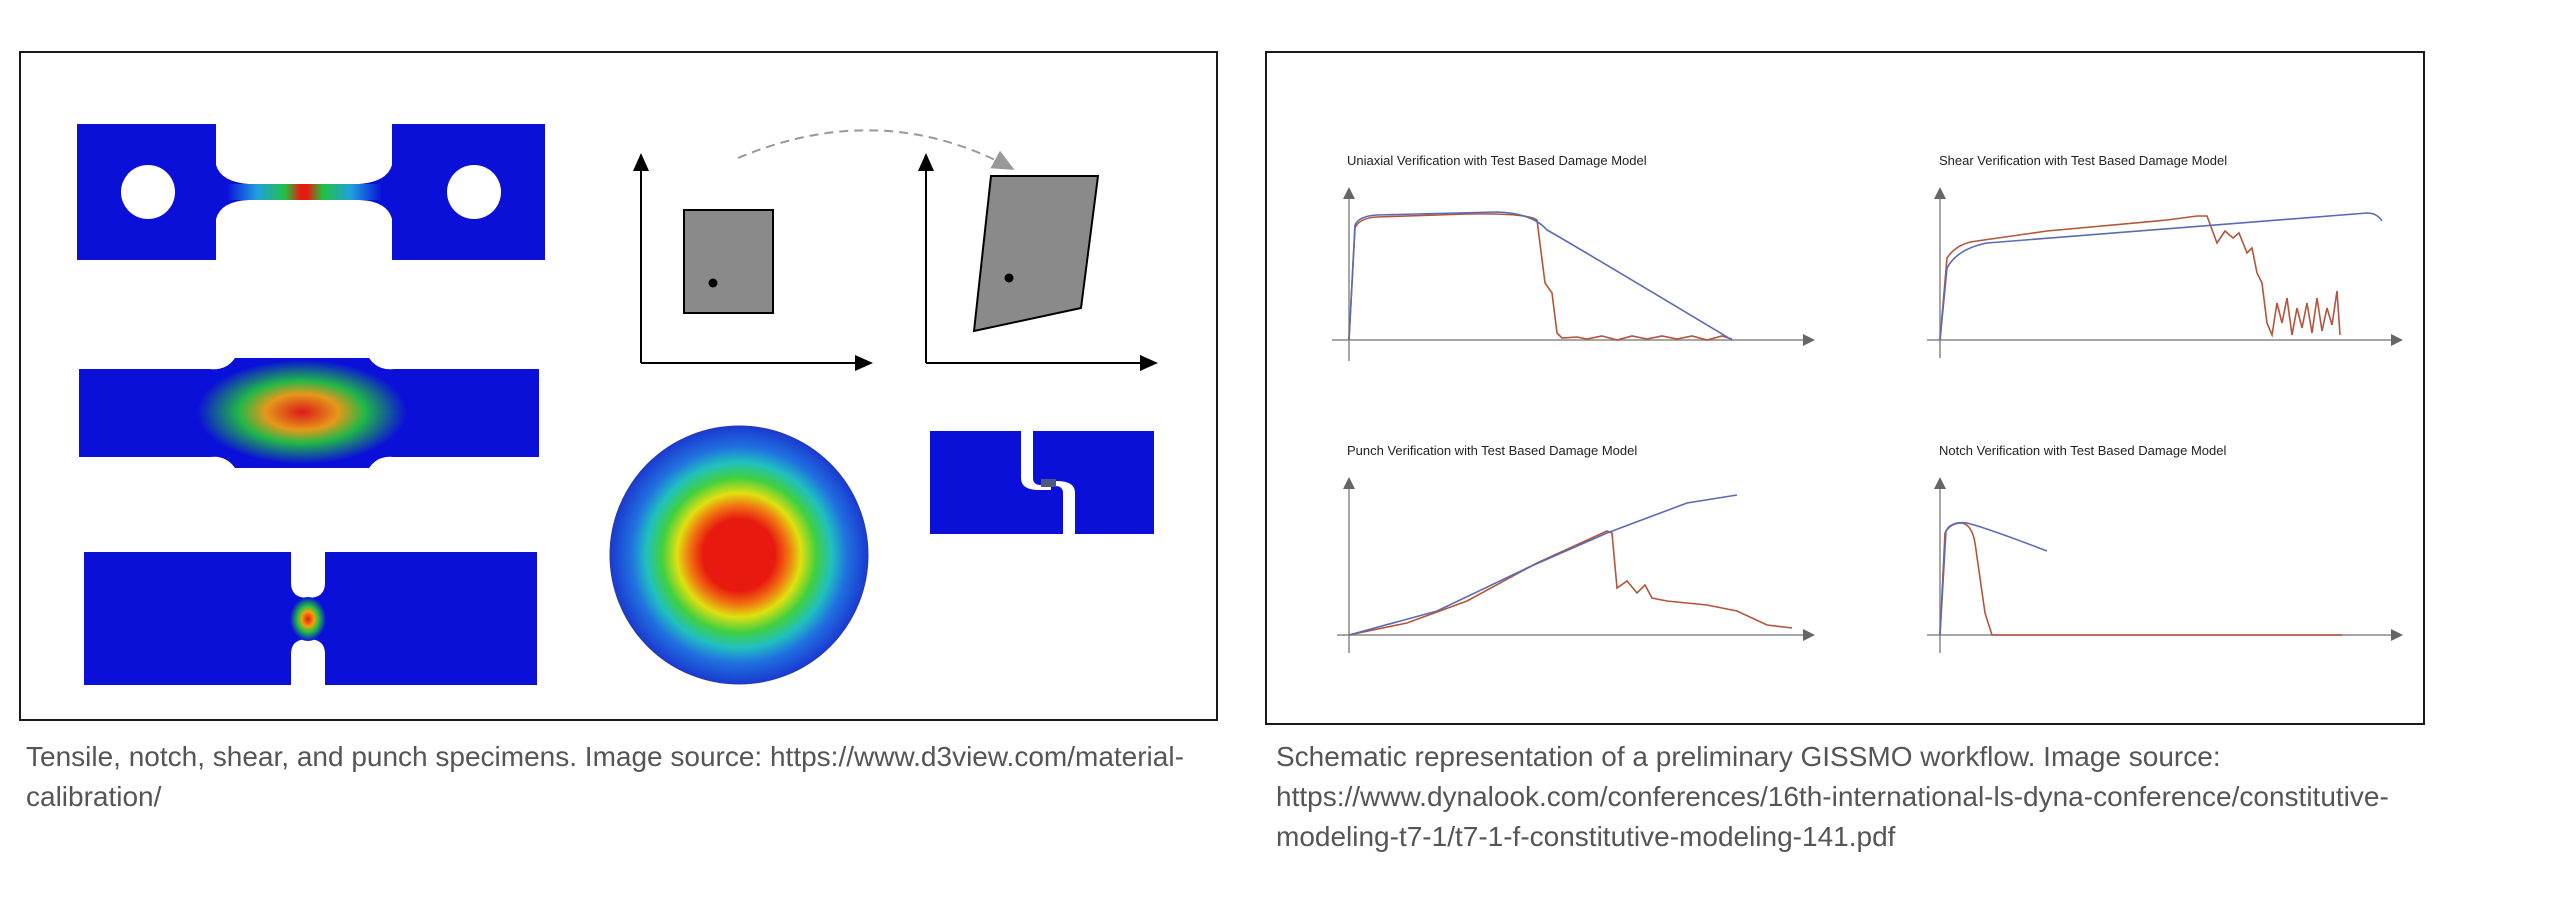 The width and height of the screenshot is (2573, 898). Describe the element at coordinates (895, 250) in the screenshot. I see `shear-schematic` at that location.